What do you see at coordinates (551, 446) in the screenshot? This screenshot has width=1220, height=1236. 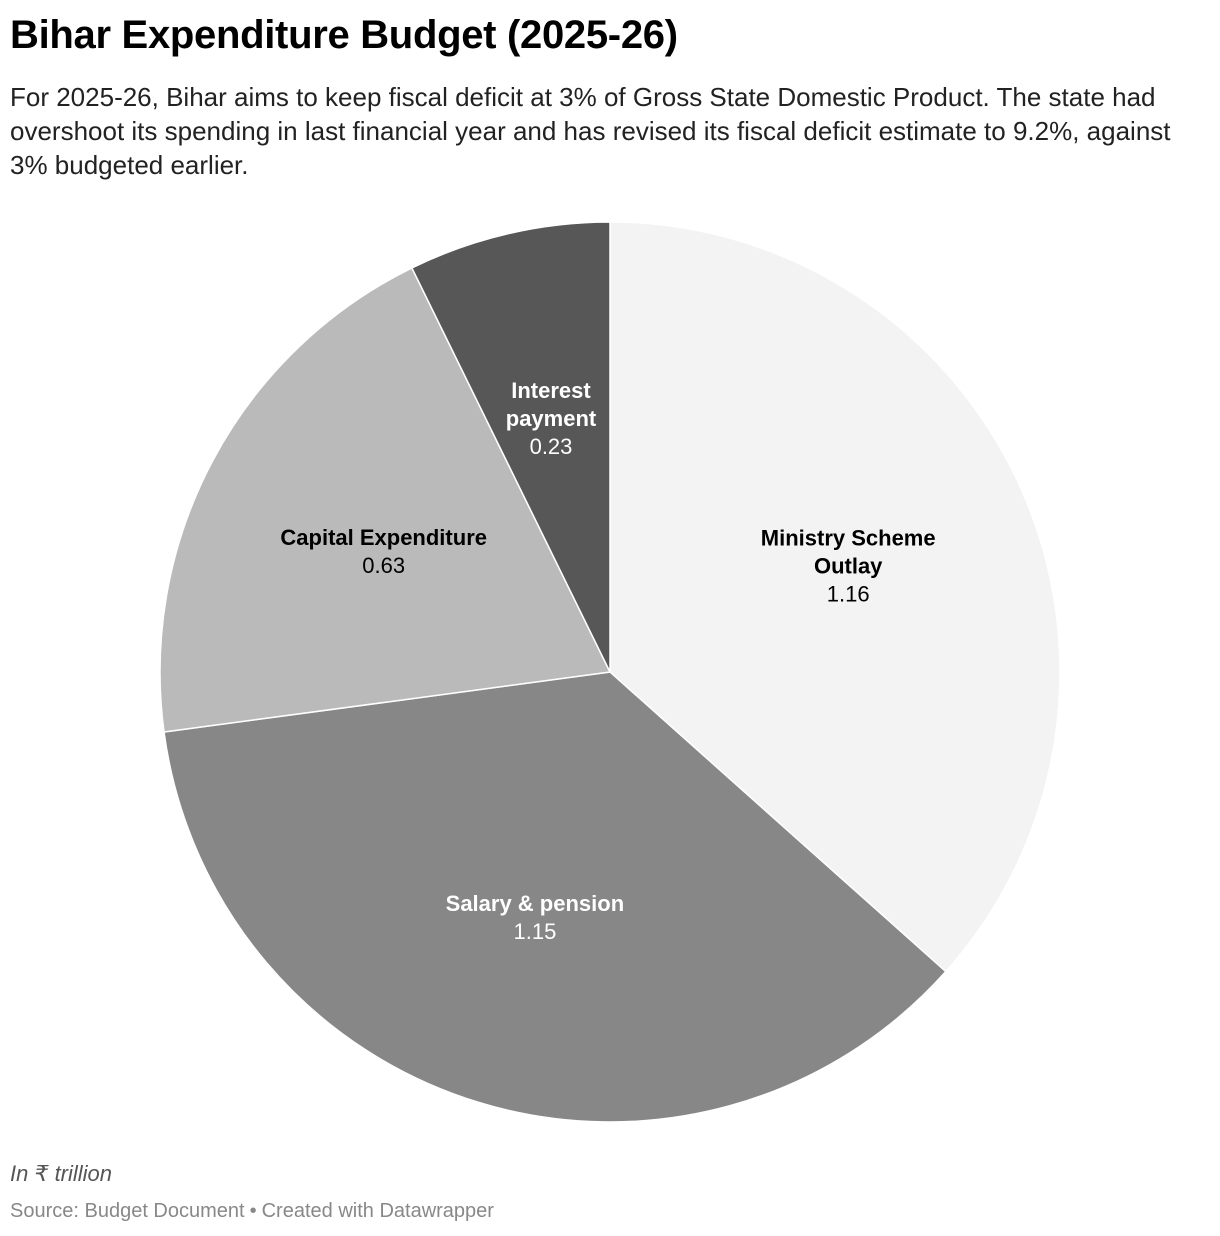 I see `slice-value-label: 0.23` at bounding box center [551, 446].